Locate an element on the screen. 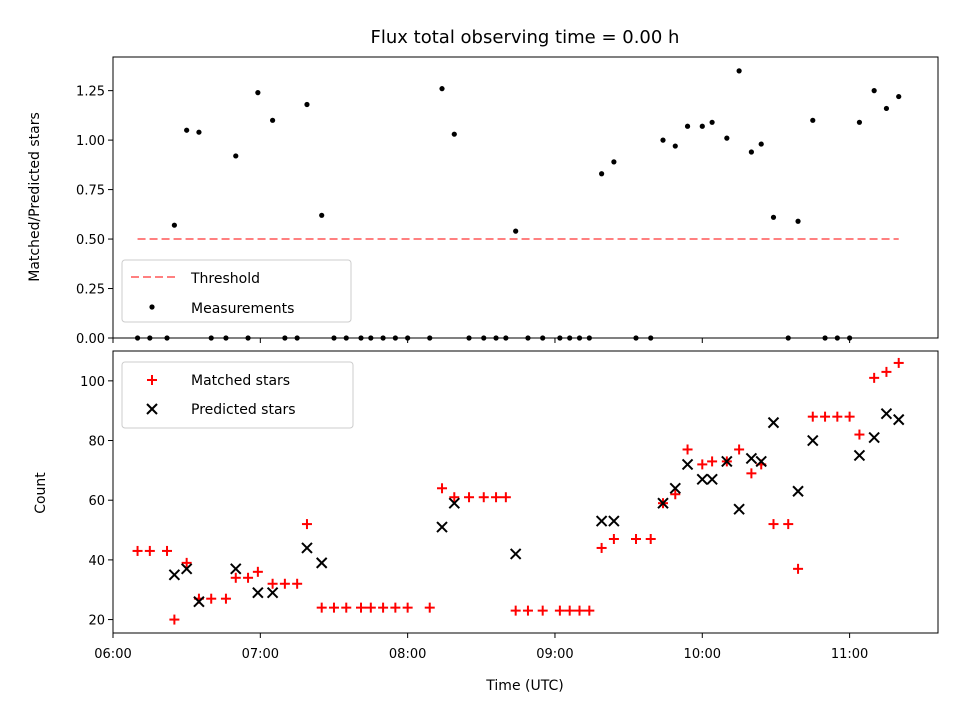 The height and width of the screenshot is (720, 960). ratio-y-axis: 0.00 0.25 0.50 0.75 1.00 1.25 is located at coordinates (94, 216).